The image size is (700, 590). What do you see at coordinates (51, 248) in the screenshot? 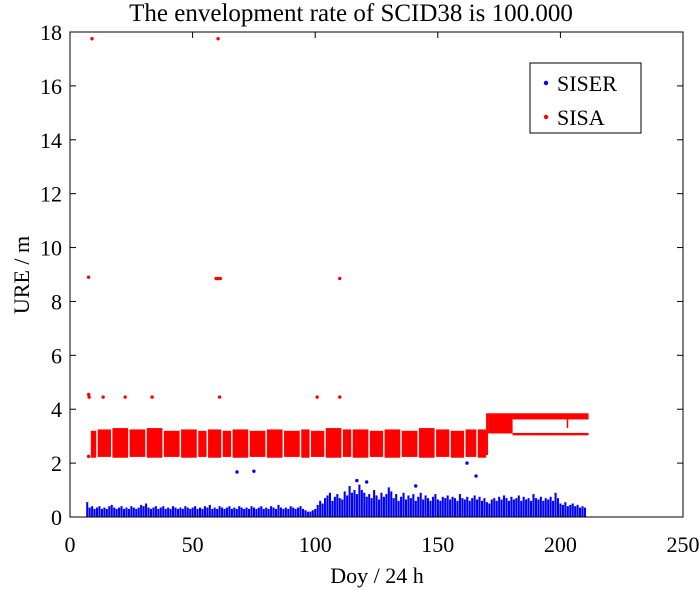
I see `y-tick-label: 10` at bounding box center [51, 248].